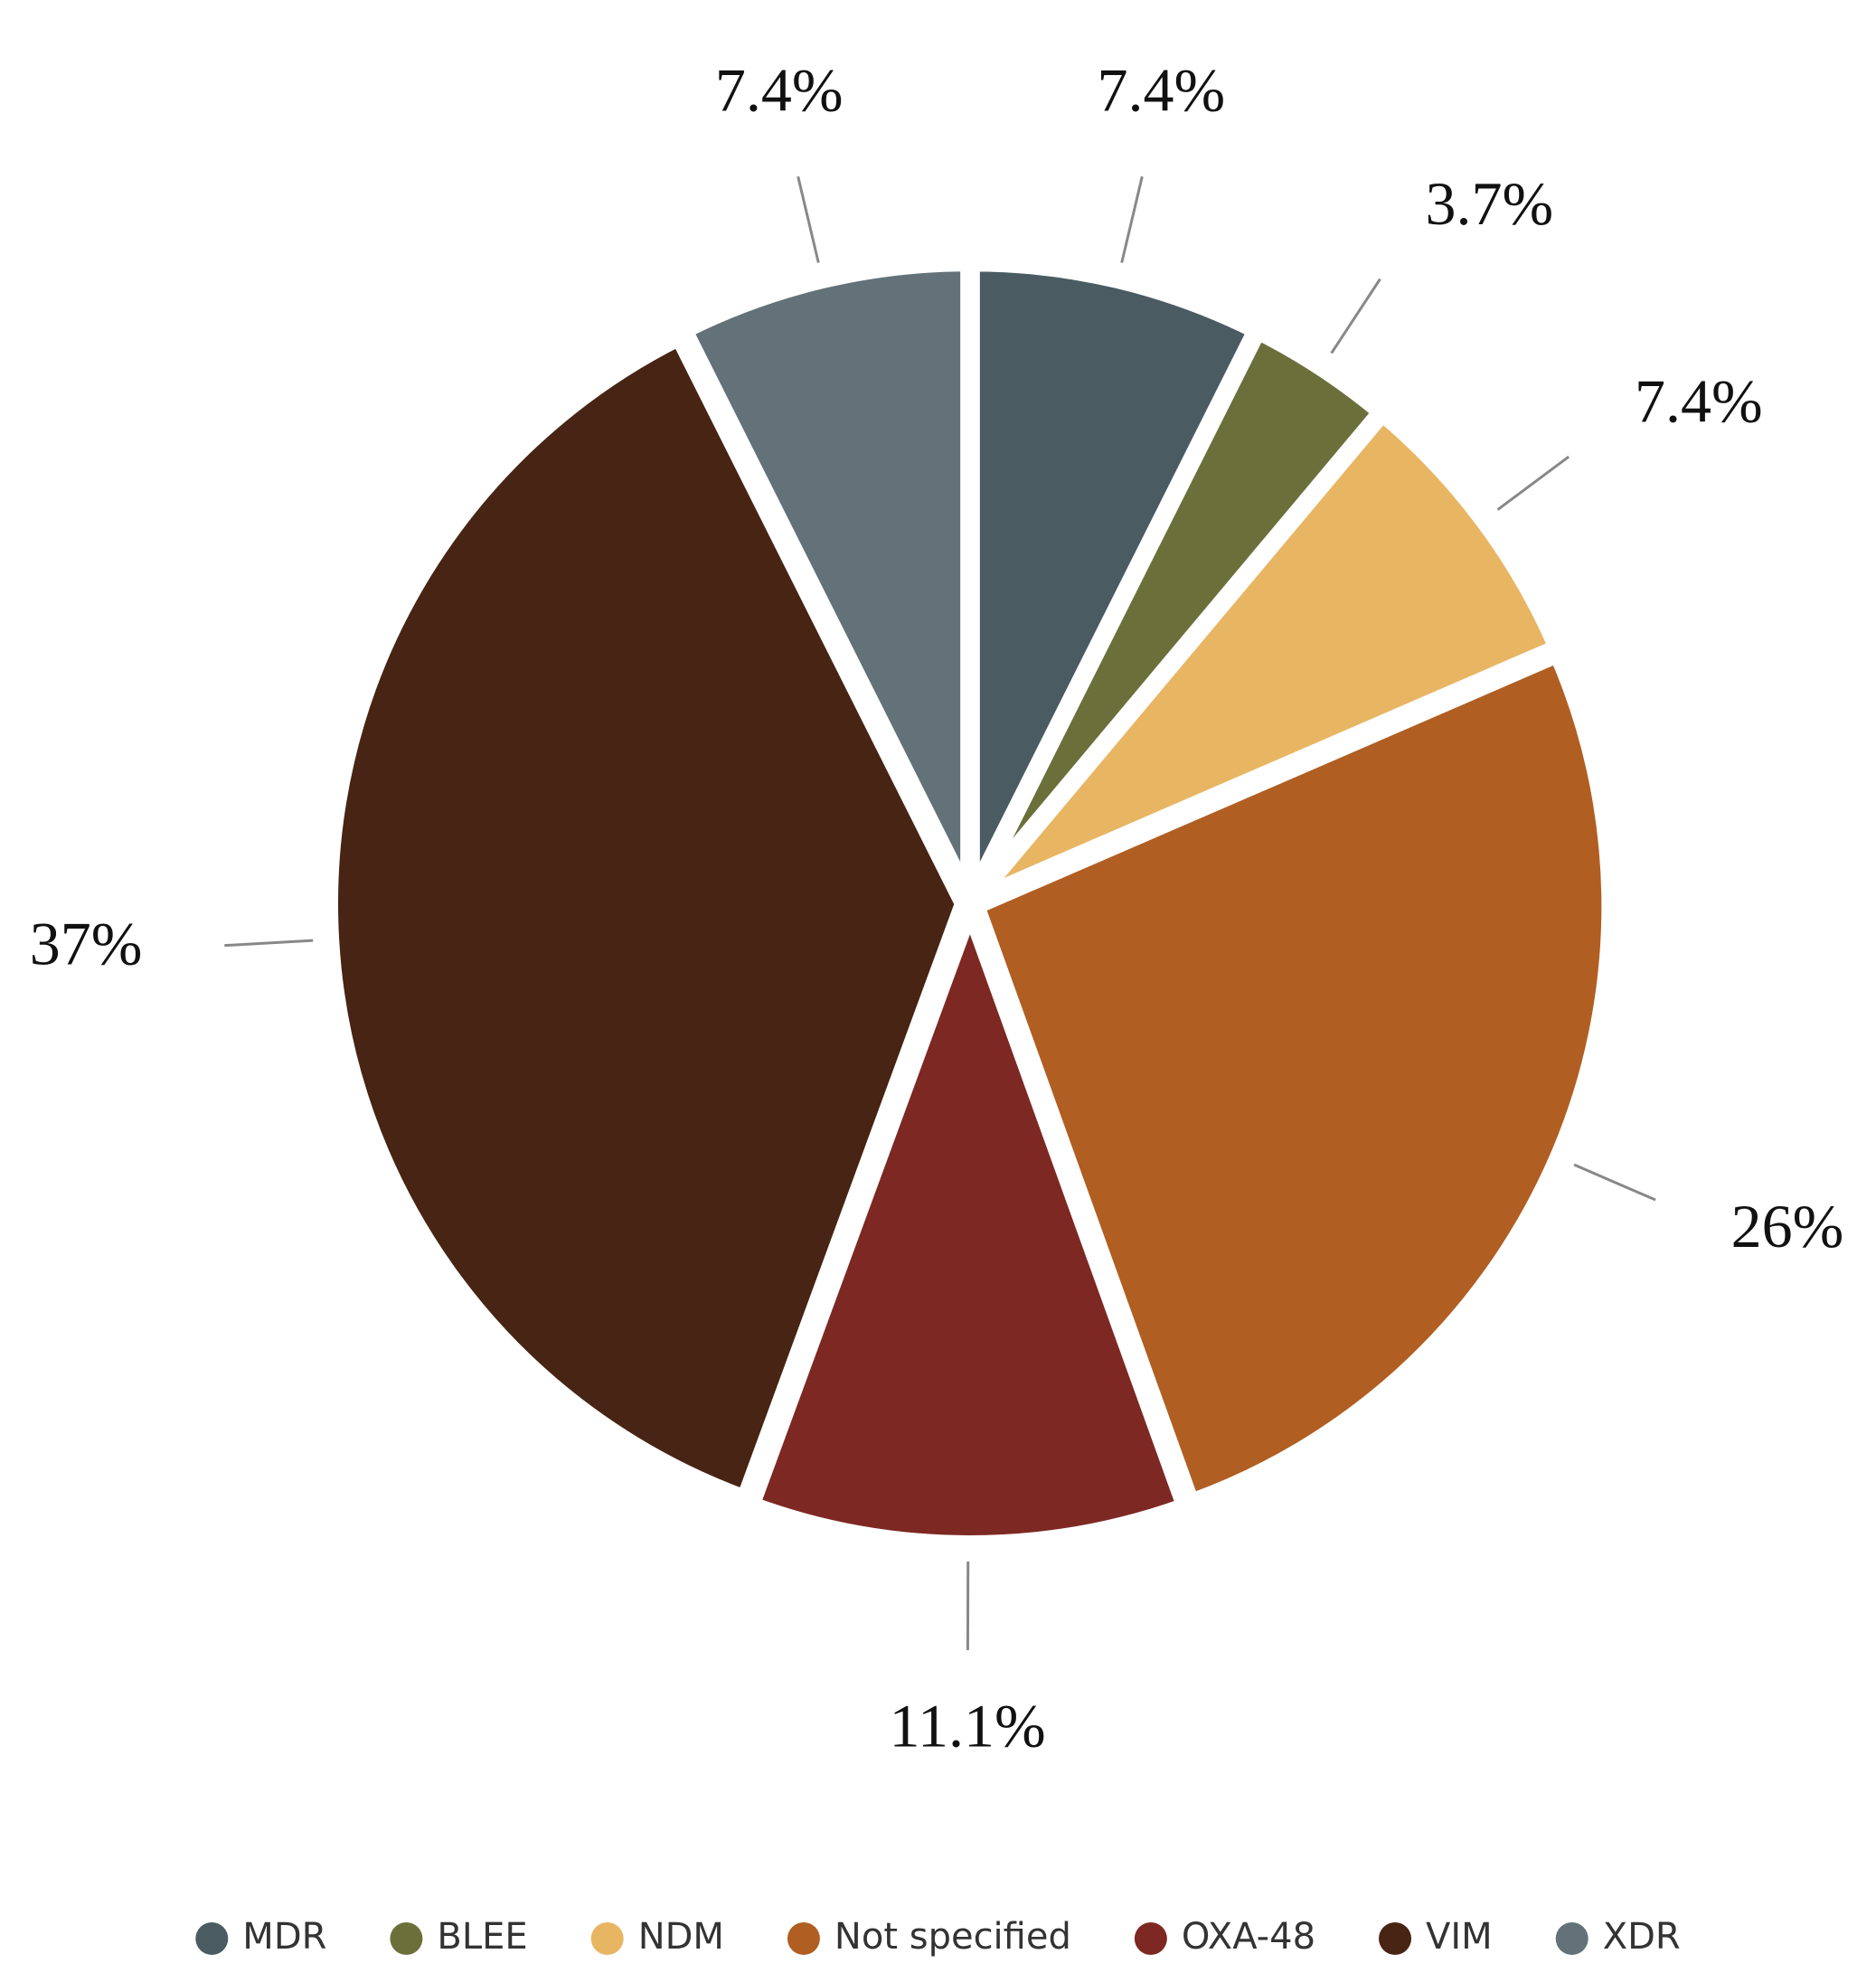 The width and height of the screenshot is (1876, 1982). I want to click on legend-label: Not specified, so click(952, 1937).